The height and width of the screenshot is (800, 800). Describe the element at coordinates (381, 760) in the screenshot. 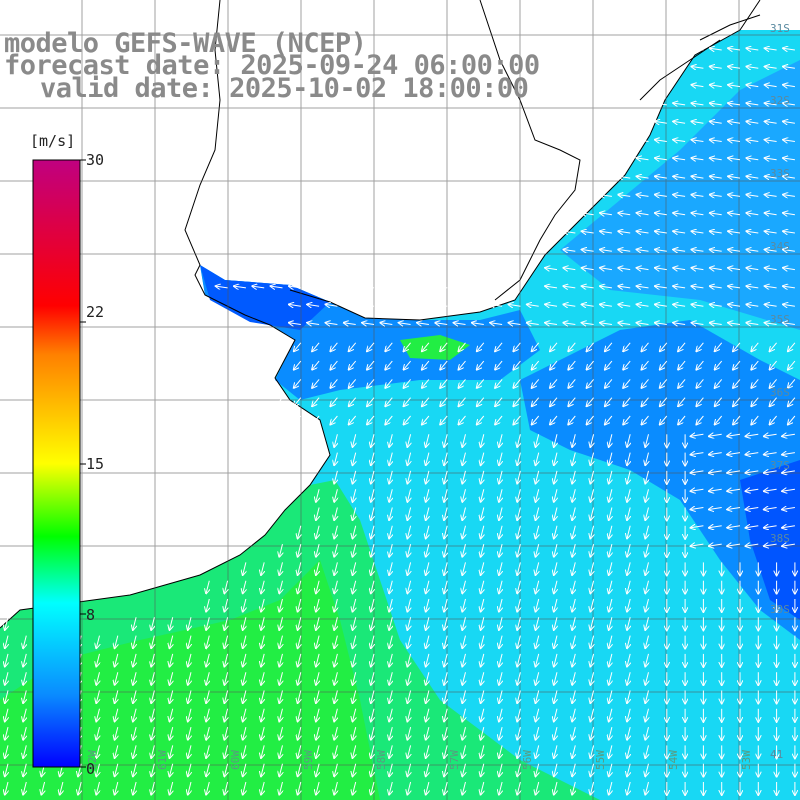

I see `lon-label: 58W` at that location.